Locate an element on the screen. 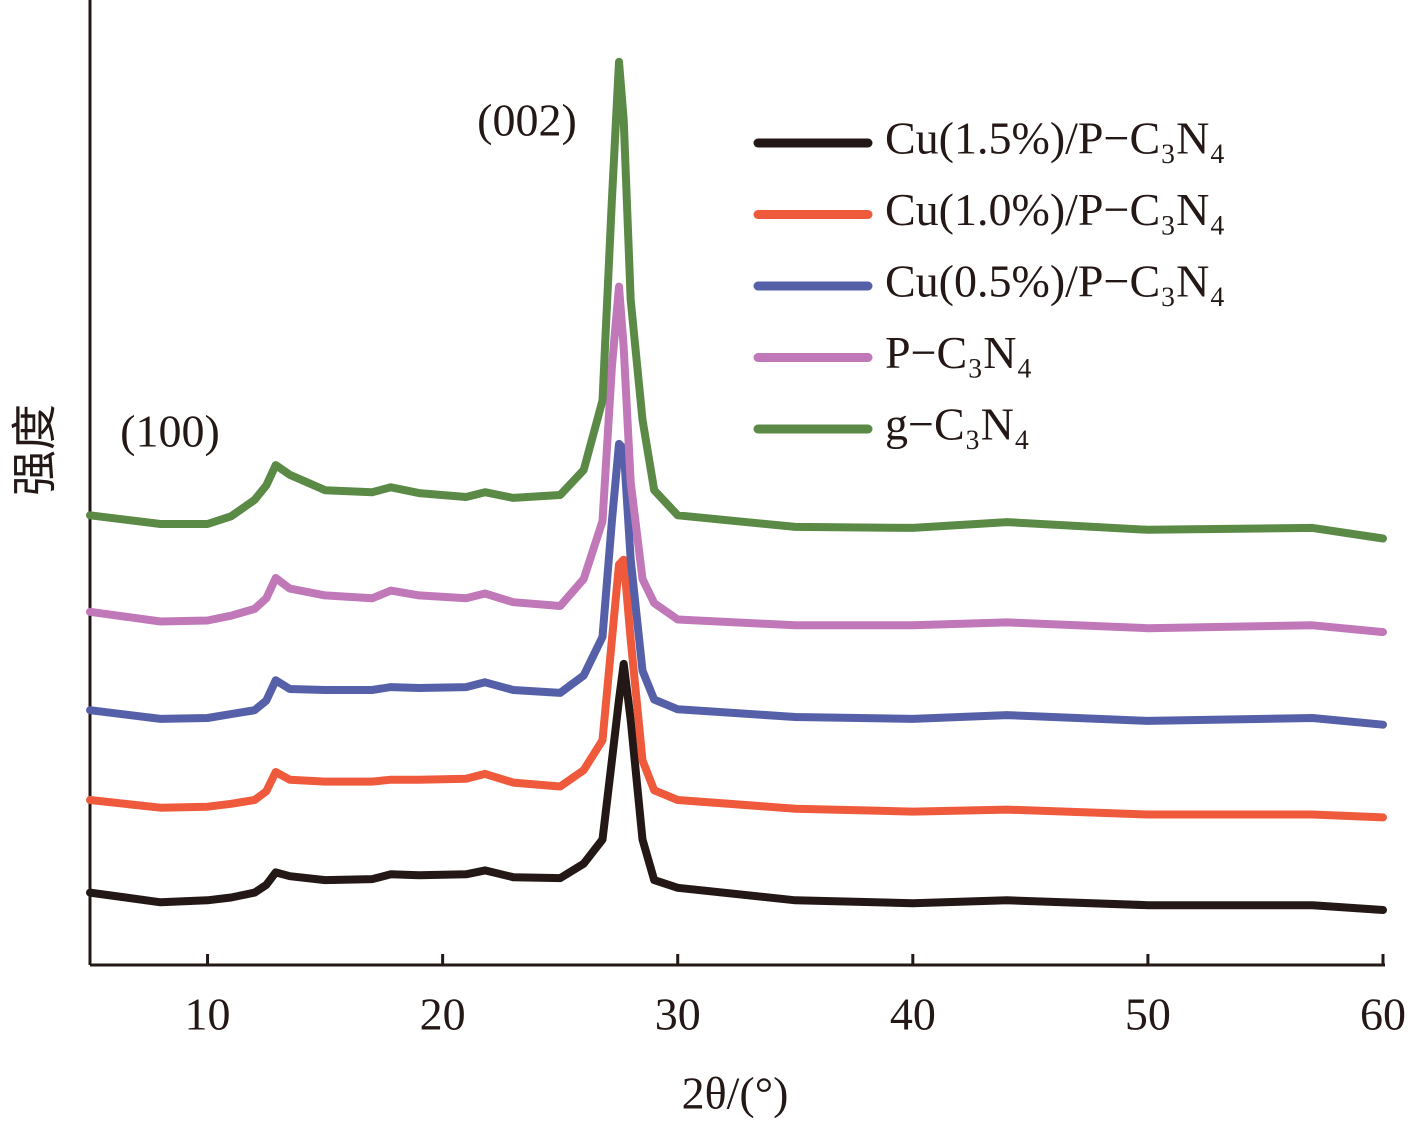 This screenshot has width=1420, height=1139. annotation: (100) is located at coordinates (170, 431).